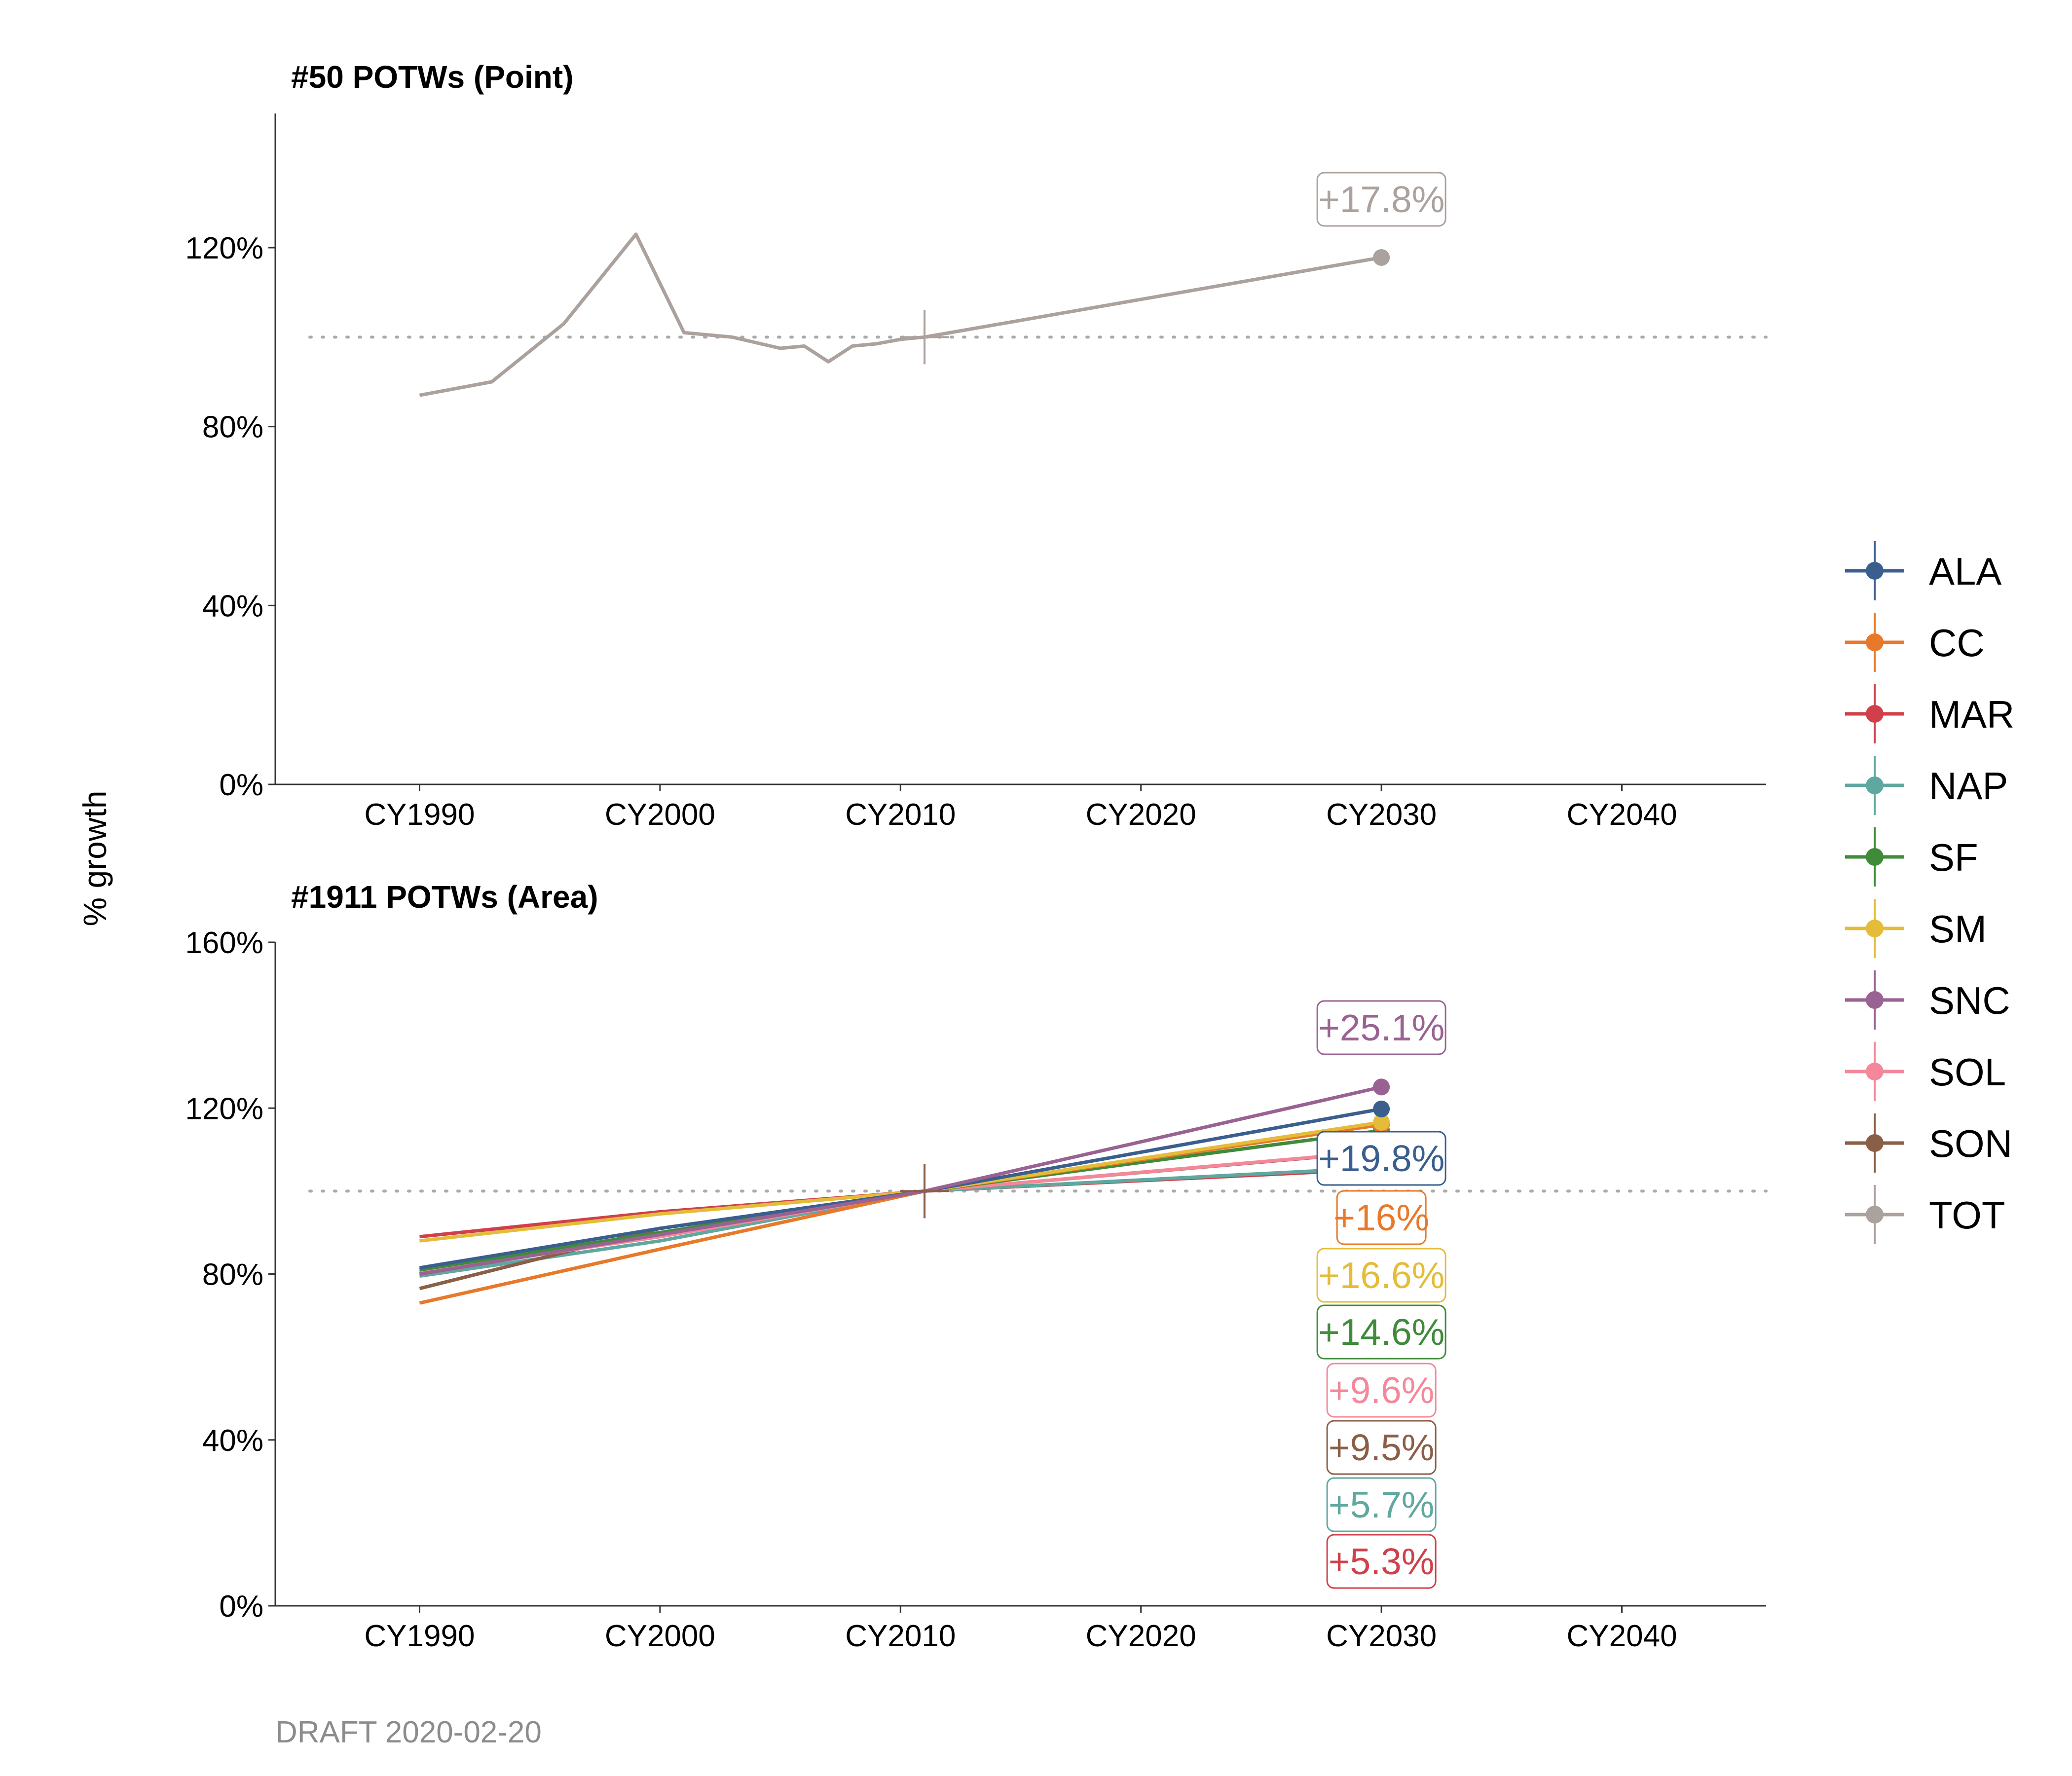 The image size is (2072, 1776). I want to click on legend-item-son: SON, so click(1929, 1143).